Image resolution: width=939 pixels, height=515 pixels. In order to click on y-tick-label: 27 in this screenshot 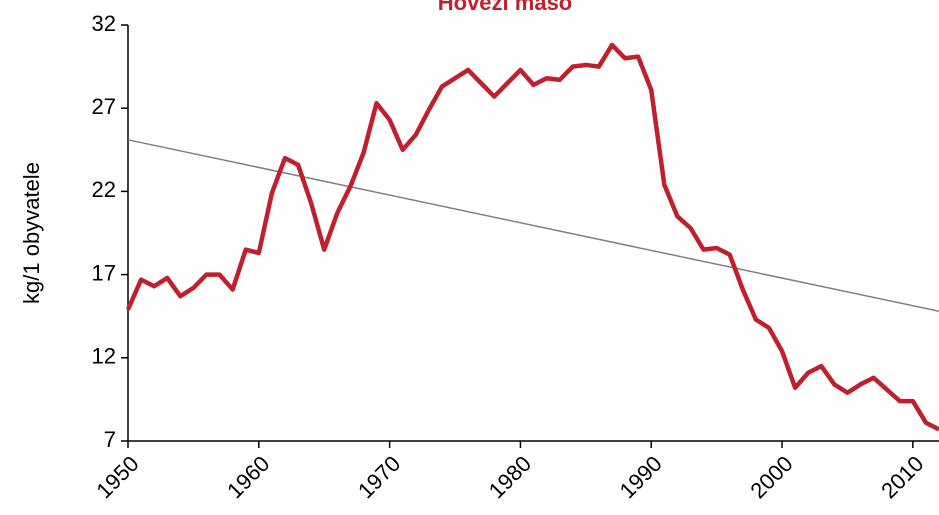, I will do `click(104, 106)`.